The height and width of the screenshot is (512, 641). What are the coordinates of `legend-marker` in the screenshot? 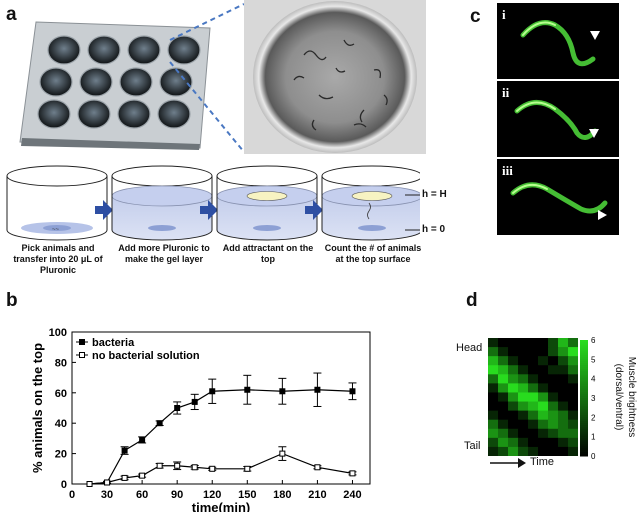 It's located at (82, 342).